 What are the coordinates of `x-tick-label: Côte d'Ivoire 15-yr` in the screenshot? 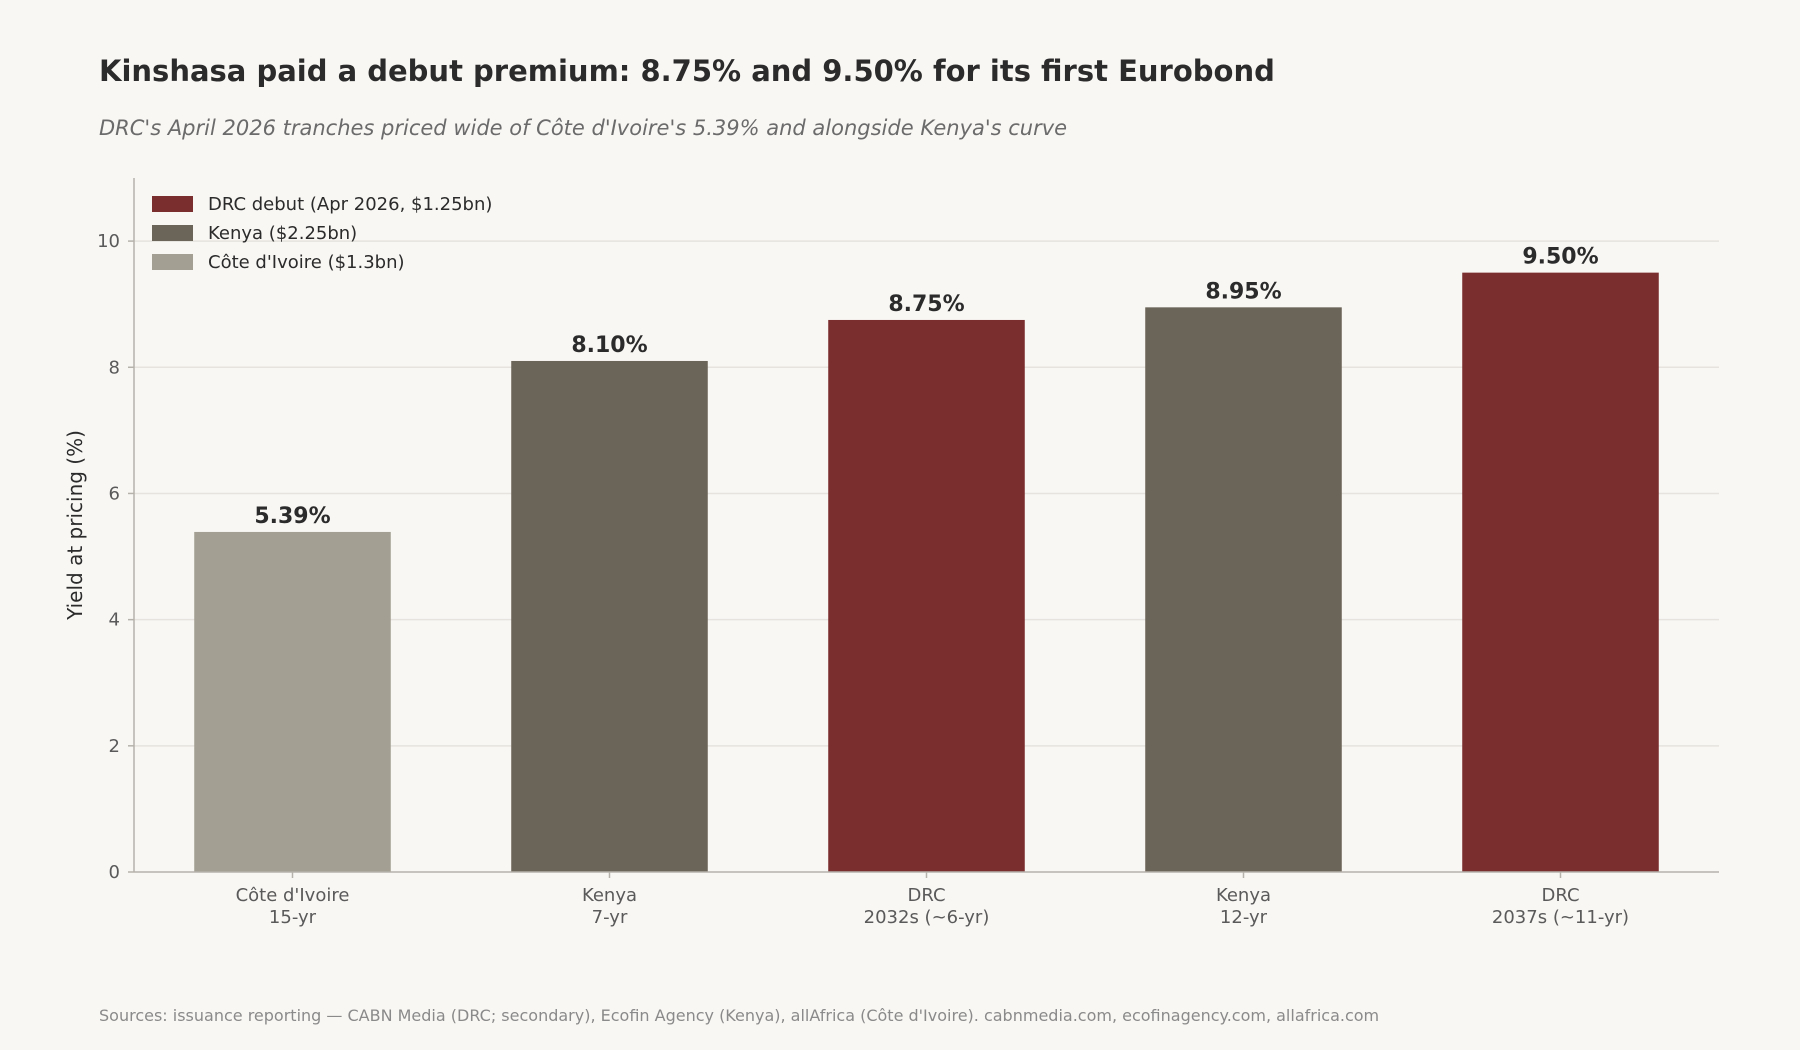 It's located at (293, 906).